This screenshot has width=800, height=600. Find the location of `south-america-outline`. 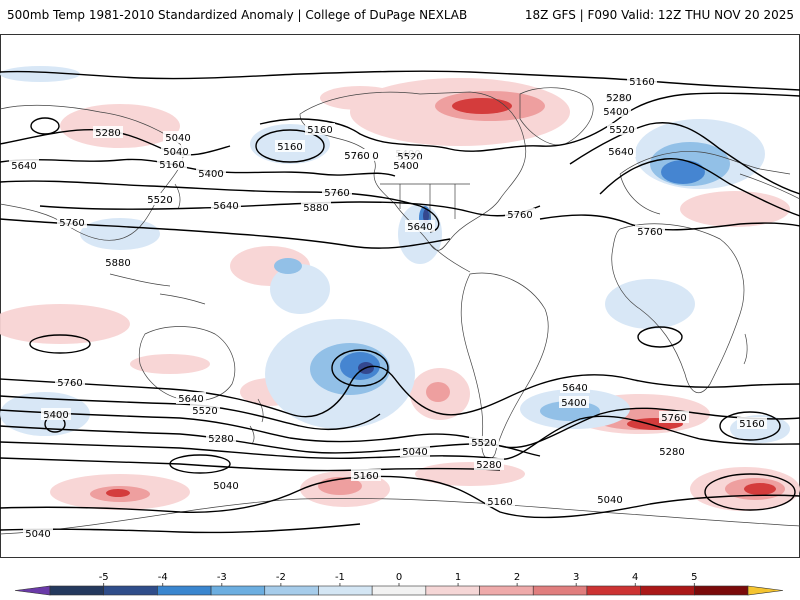

south-america-outline is located at coordinates (504, 366).